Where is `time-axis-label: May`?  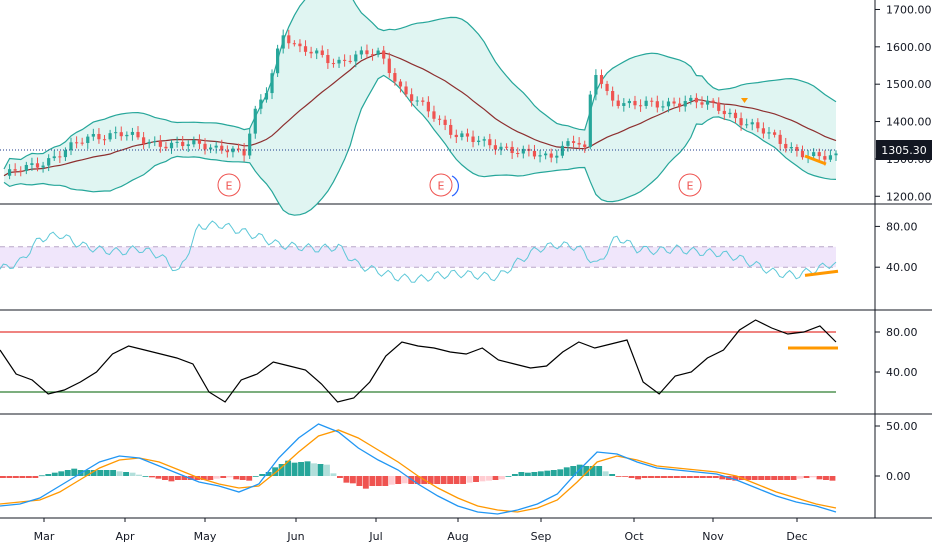 time-axis-label: May is located at coordinates (205, 536).